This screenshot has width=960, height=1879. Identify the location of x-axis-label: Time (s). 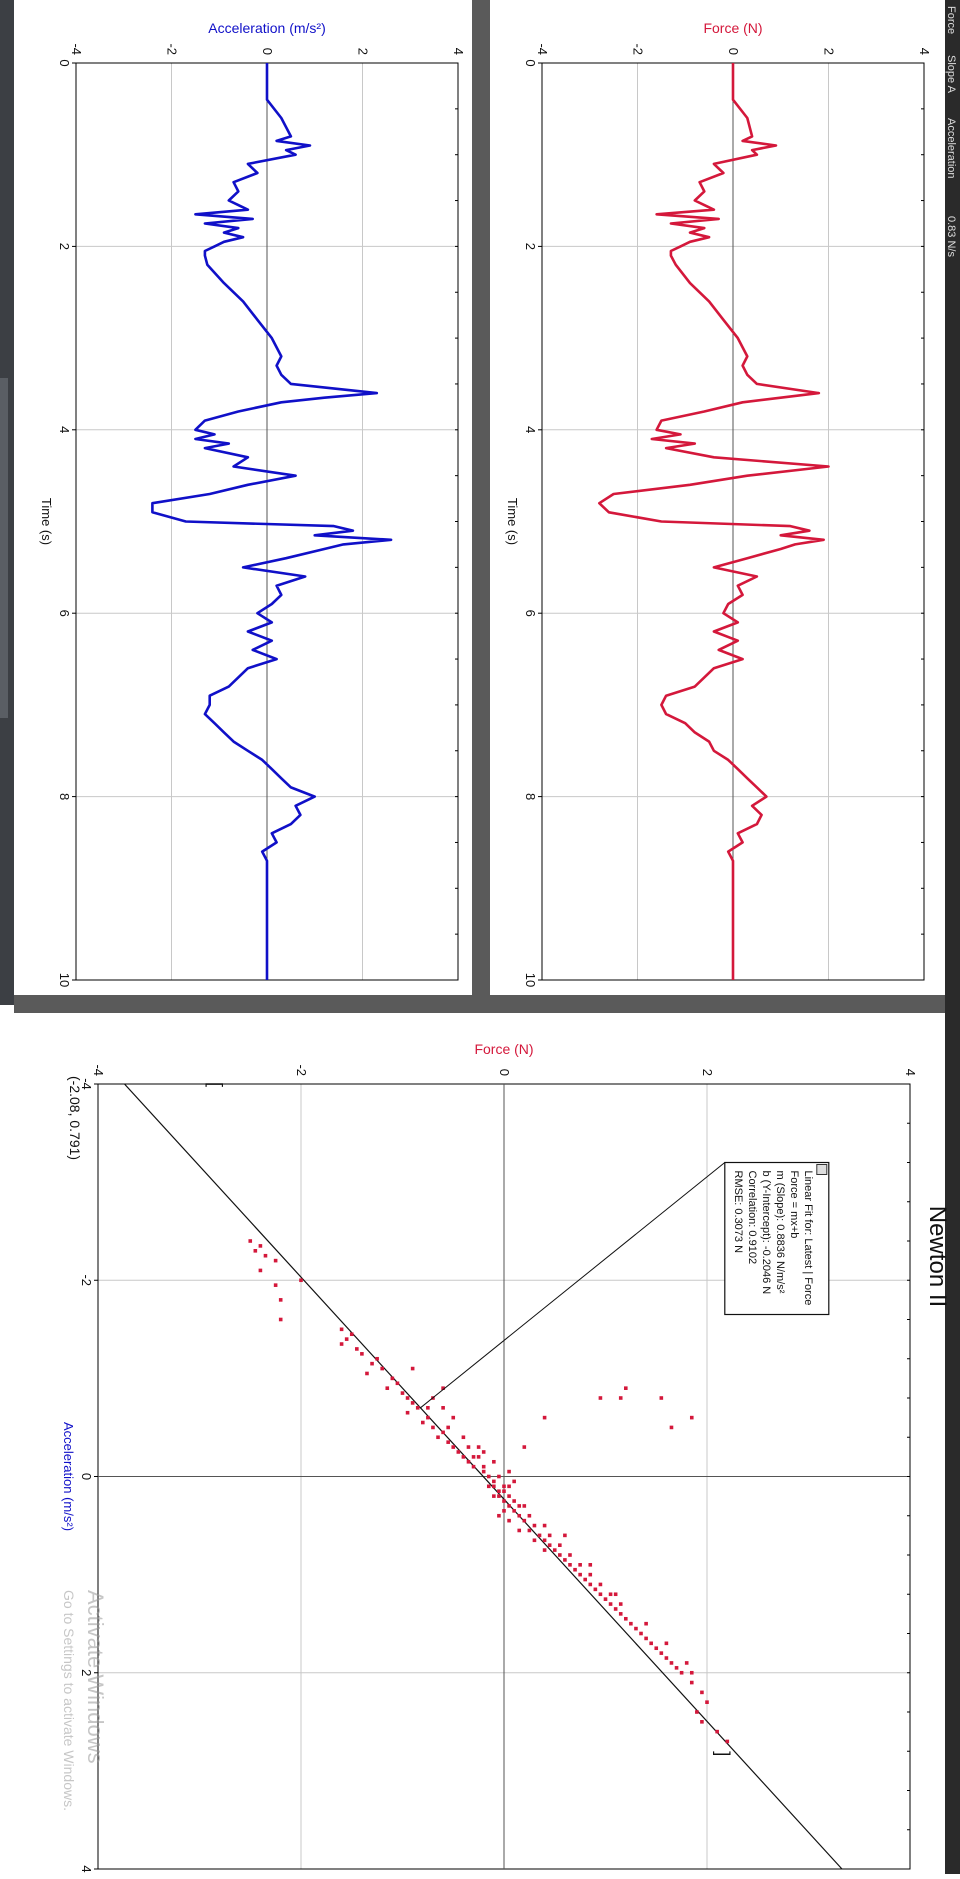
(512, 521).